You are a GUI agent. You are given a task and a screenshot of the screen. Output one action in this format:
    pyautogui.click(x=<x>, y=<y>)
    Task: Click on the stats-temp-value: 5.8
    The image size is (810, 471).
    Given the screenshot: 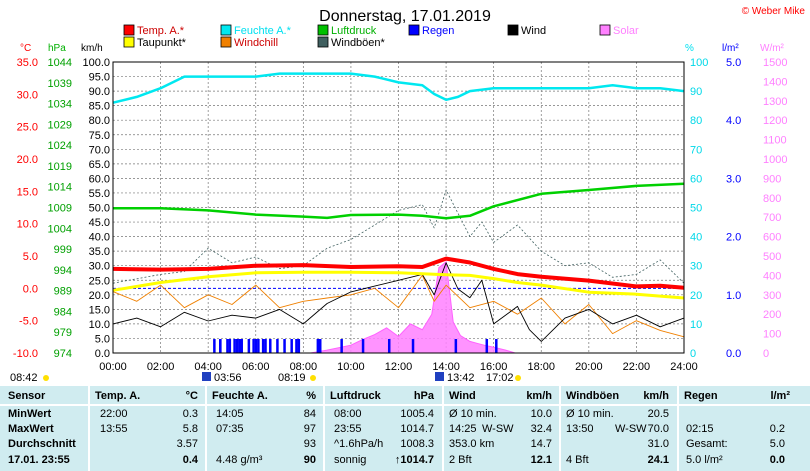 What is the action you would take?
    pyautogui.click(x=190, y=429)
    